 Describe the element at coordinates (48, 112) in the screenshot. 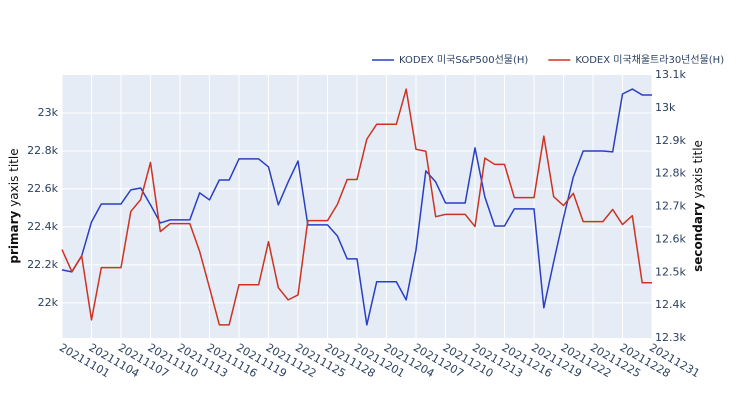

I see `y-tick-label: 23k` at that location.